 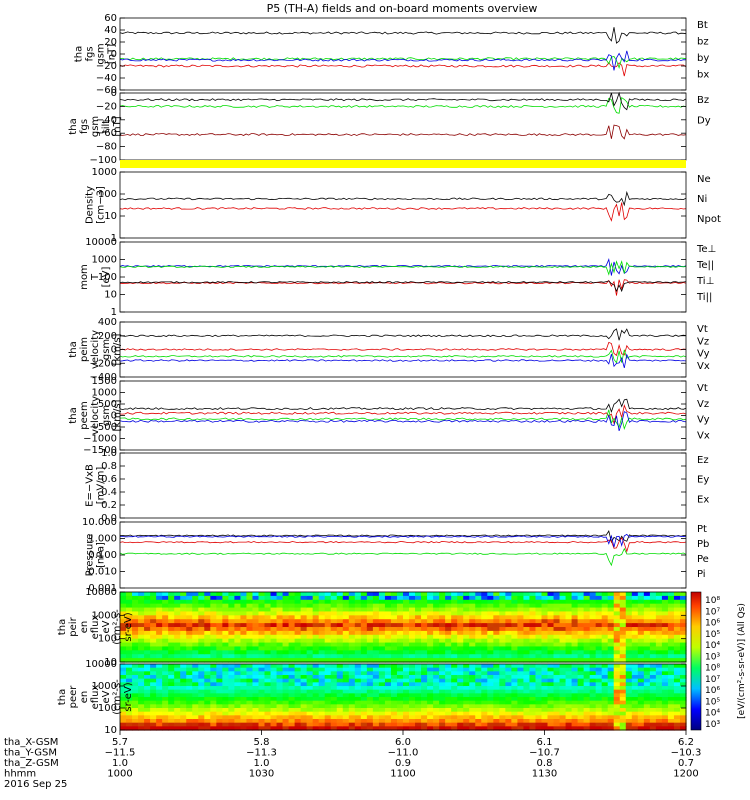 What do you see at coordinates (106, 277) in the screenshot?
I see `y-axis-label-line: [eV]` at bounding box center [106, 277].